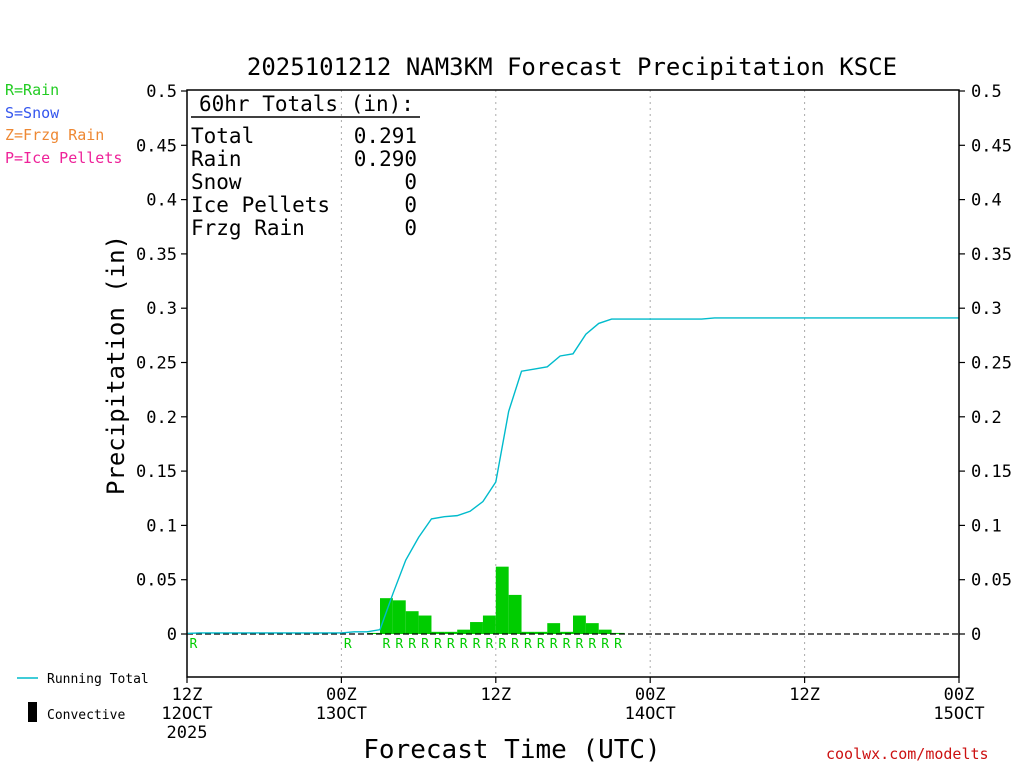 The width and height of the screenshot is (1024, 768). Describe the element at coordinates (187, 733) in the screenshot. I see `x-tick-label: 2025` at that location.